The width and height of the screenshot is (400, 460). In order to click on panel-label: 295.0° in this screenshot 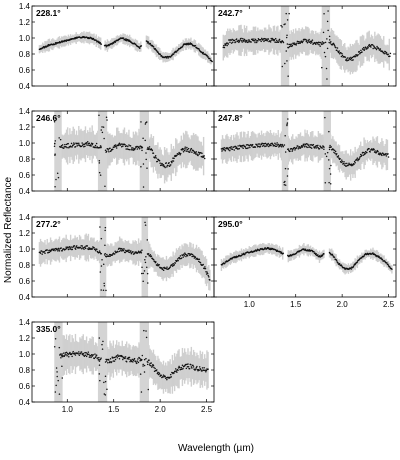, I will do `click(230, 224)`.